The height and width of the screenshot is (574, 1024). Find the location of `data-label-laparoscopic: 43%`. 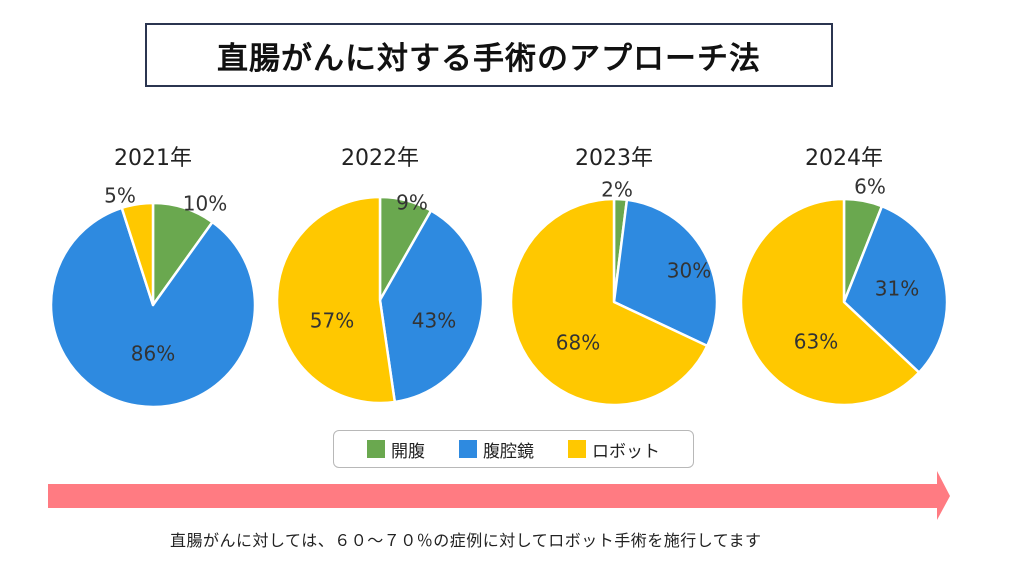

data-label-laparoscopic: 43% is located at coordinates (434, 321).